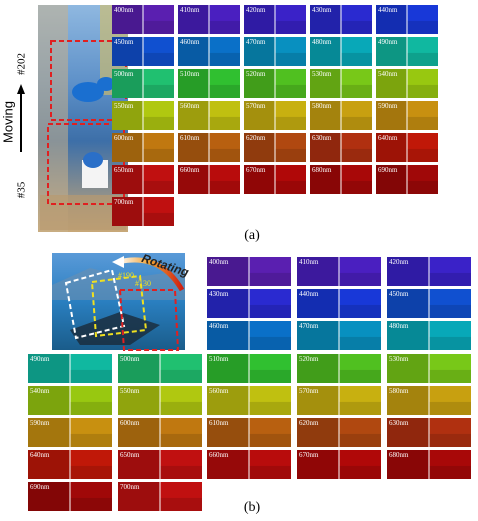 Image resolution: width=478 pixels, height=521 pixels. Describe the element at coordinates (22, 189) in the screenshot. I see `frame-label: #35` at that location.